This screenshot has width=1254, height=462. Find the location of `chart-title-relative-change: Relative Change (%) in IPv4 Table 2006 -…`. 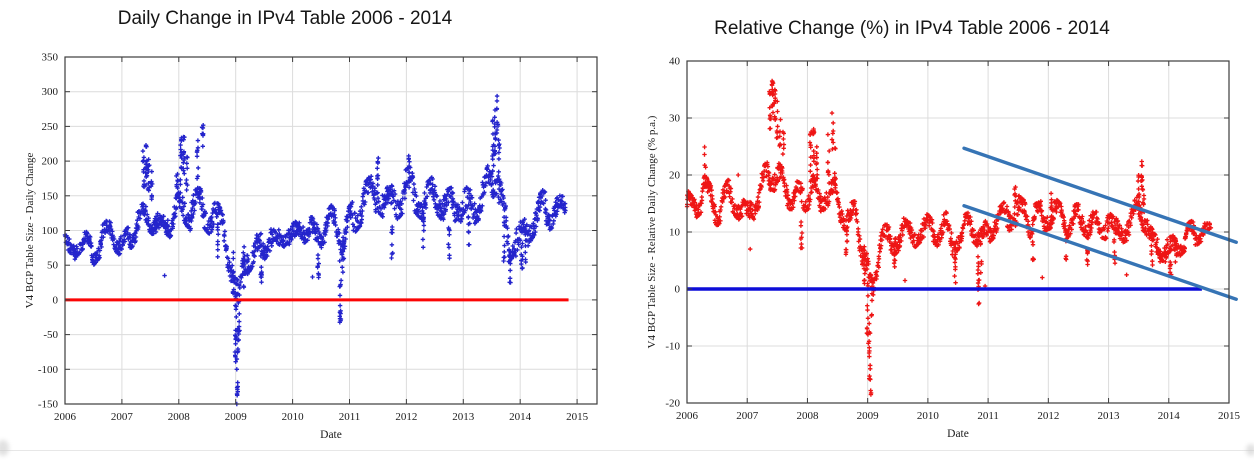

chart-title-relative-change: Relative Change (%) in IPv4 Table 2006 -… is located at coordinates (912, 28).